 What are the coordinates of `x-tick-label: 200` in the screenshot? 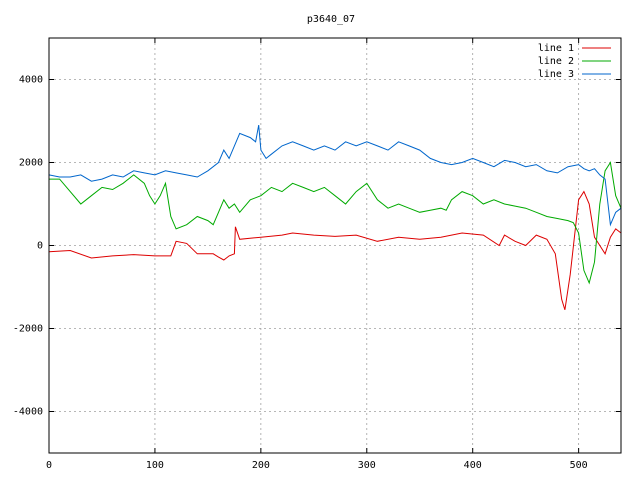 It's located at (261, 465).